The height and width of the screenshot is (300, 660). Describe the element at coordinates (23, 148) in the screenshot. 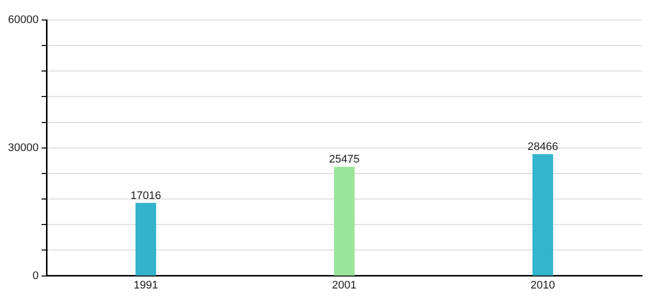

I see `y-tick-label: 30000` at that location.